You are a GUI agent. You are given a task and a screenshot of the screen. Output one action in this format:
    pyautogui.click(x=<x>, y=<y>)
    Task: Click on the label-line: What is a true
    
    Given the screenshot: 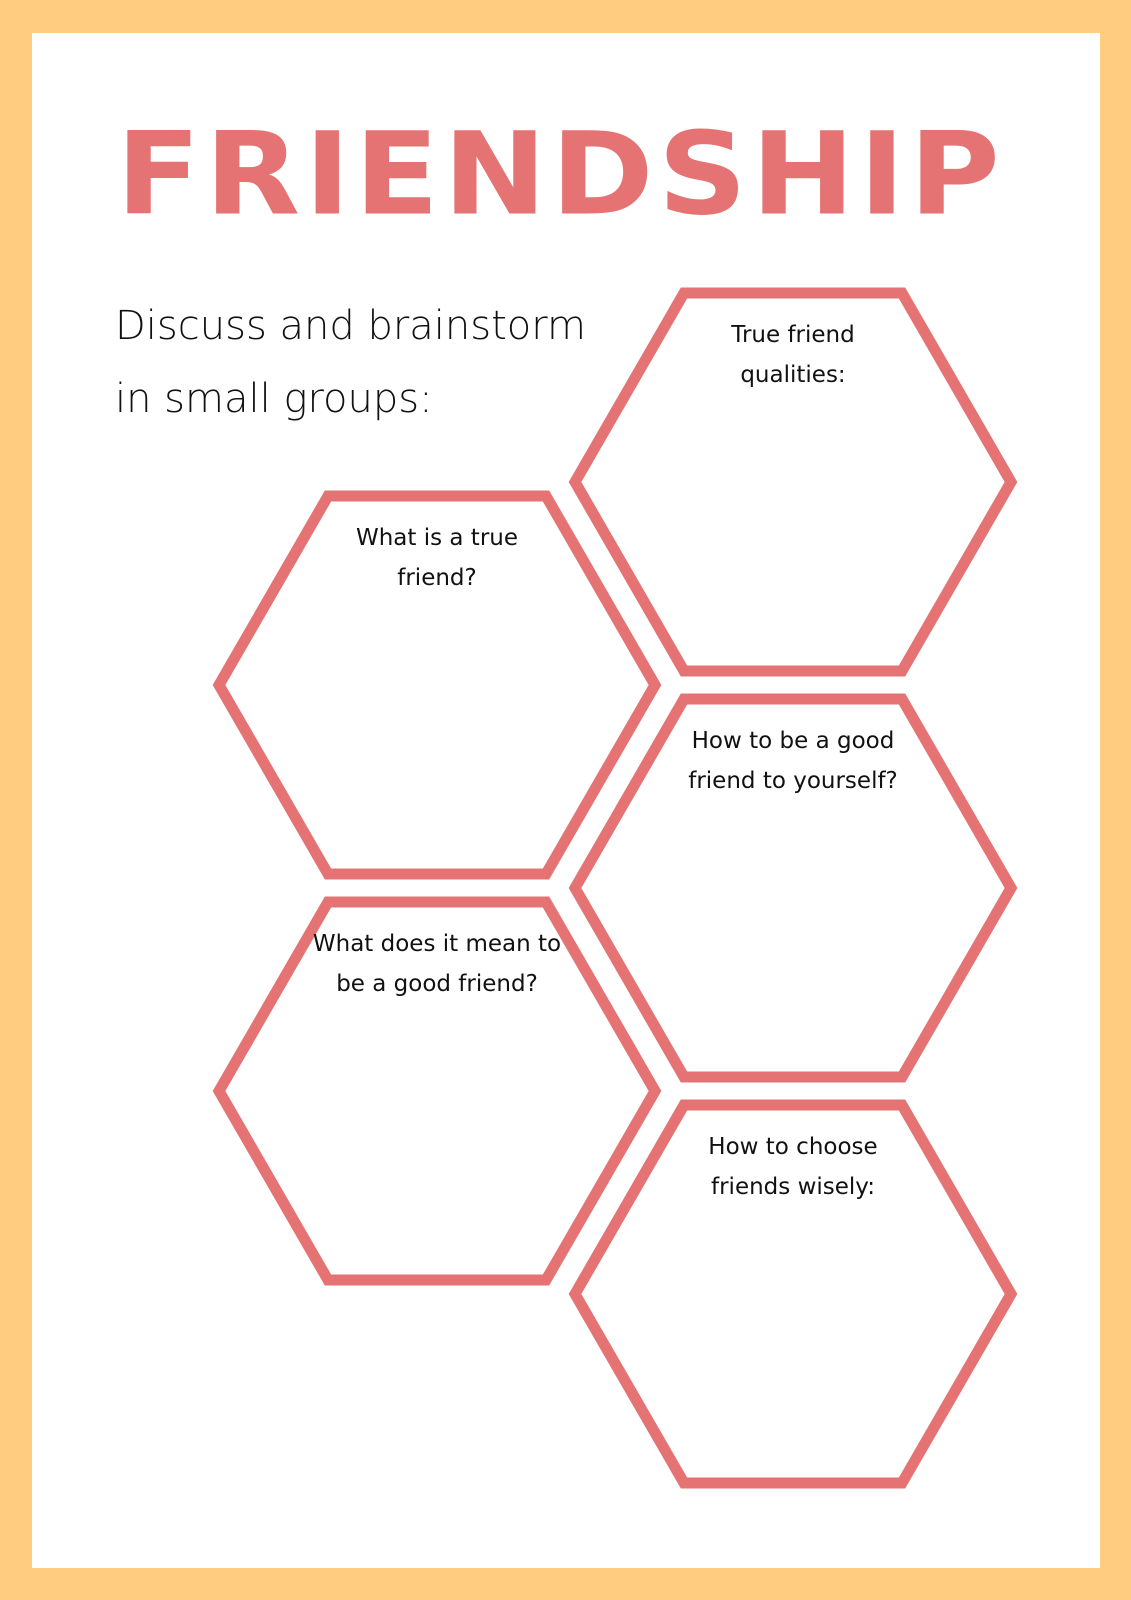 What is the action you would take?
    pyautogui.click(x=437, y=538)
    